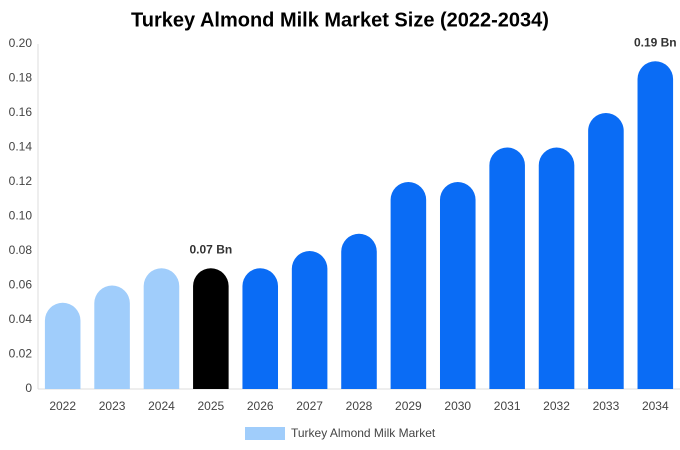  Describe the element at coordinates (260, 406) in the screenshot. I see `x-tick-label: 2026` at that location.